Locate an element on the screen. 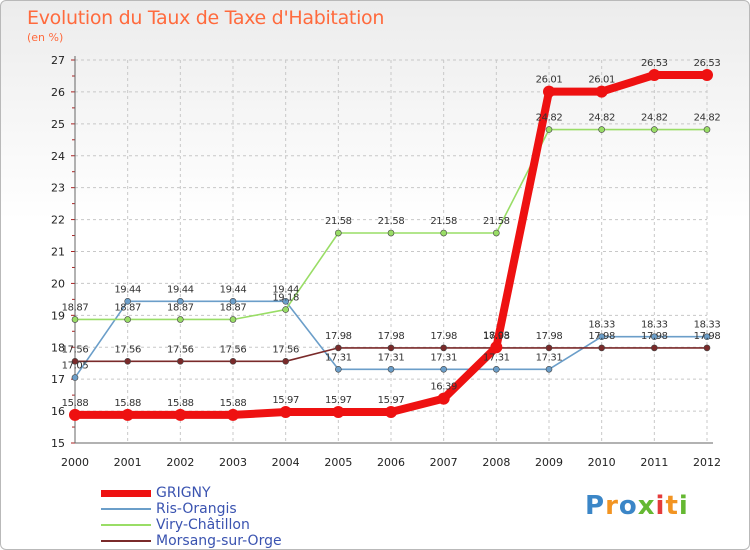 This screenshot has height=550, width=750. x-tick-label: 2009 is located at coordinates (549, 462).